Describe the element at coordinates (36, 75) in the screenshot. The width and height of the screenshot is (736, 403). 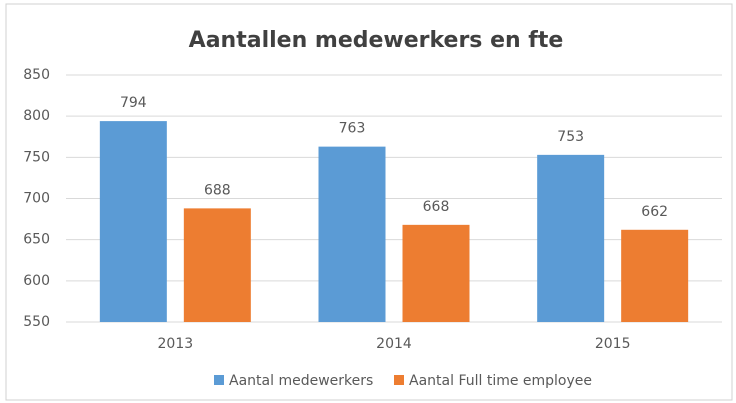
I see `y-tick-label: 850` at that location.